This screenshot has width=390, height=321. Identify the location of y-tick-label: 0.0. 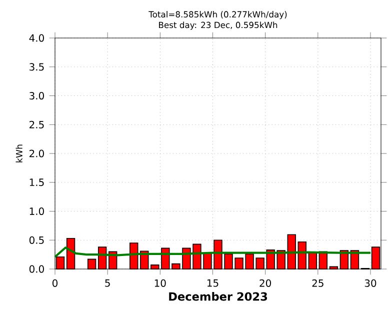
(36, 269).